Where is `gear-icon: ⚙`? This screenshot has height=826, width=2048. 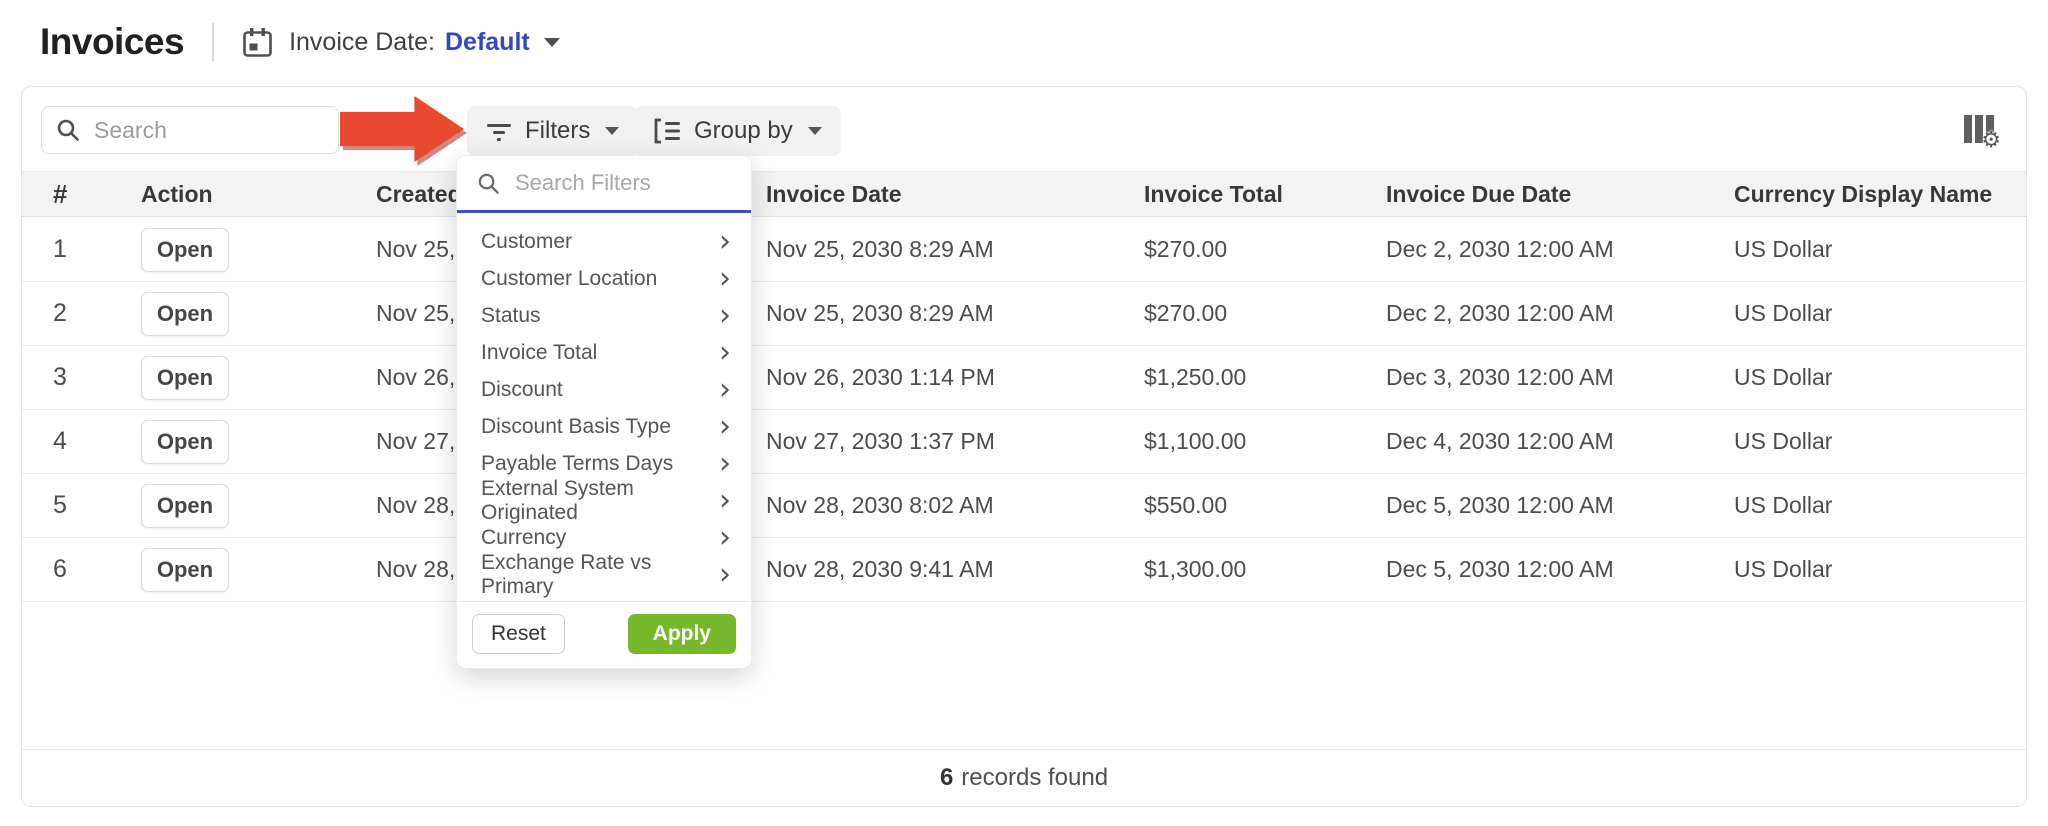
gear-icon: ⚙ is located at coordinates (1991, 139).